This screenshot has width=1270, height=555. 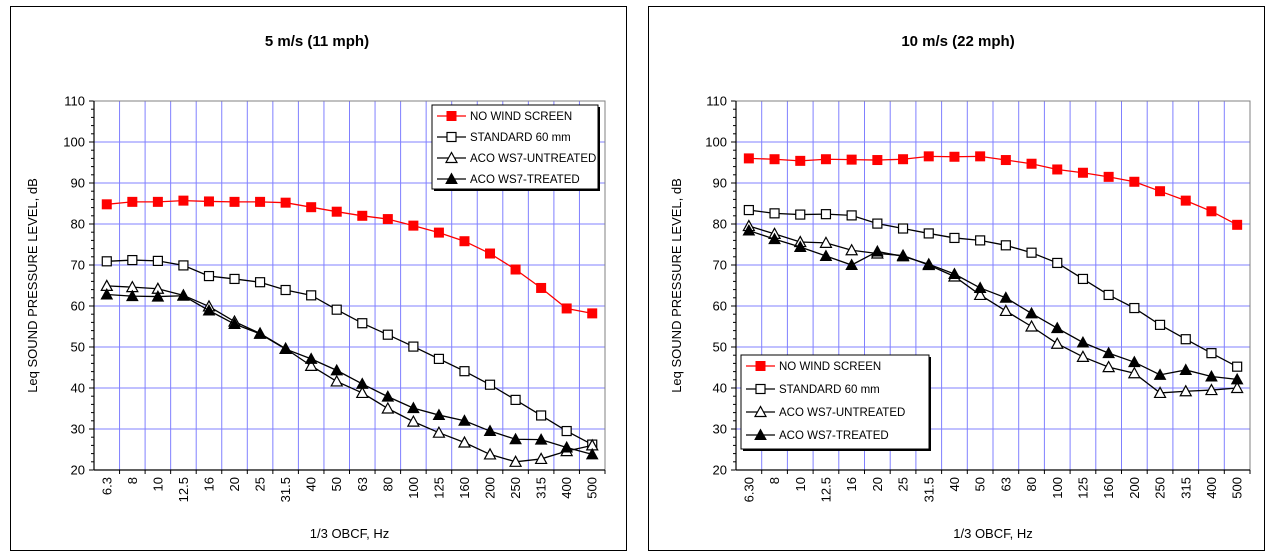 I want to click on x-axis-label: 1/3 OBCF, Hz, so click(x=349, y=533).